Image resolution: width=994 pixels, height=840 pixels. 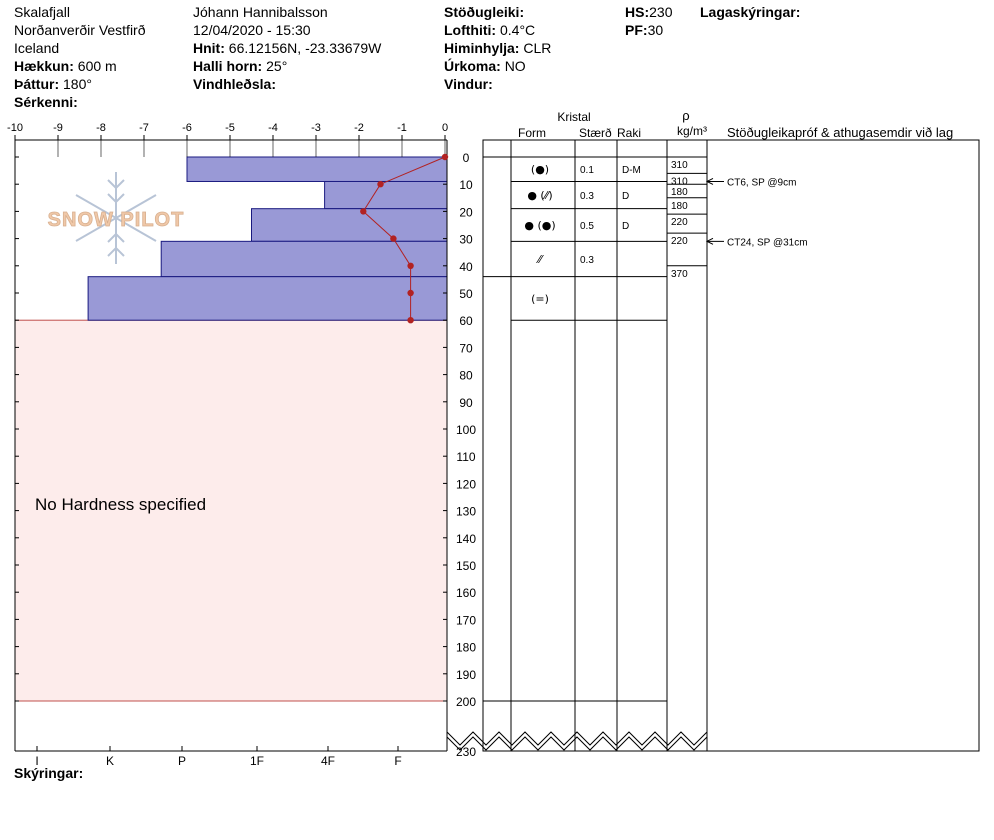 I want to click on depth-tick-label: 0, so click(x=466, y=158).